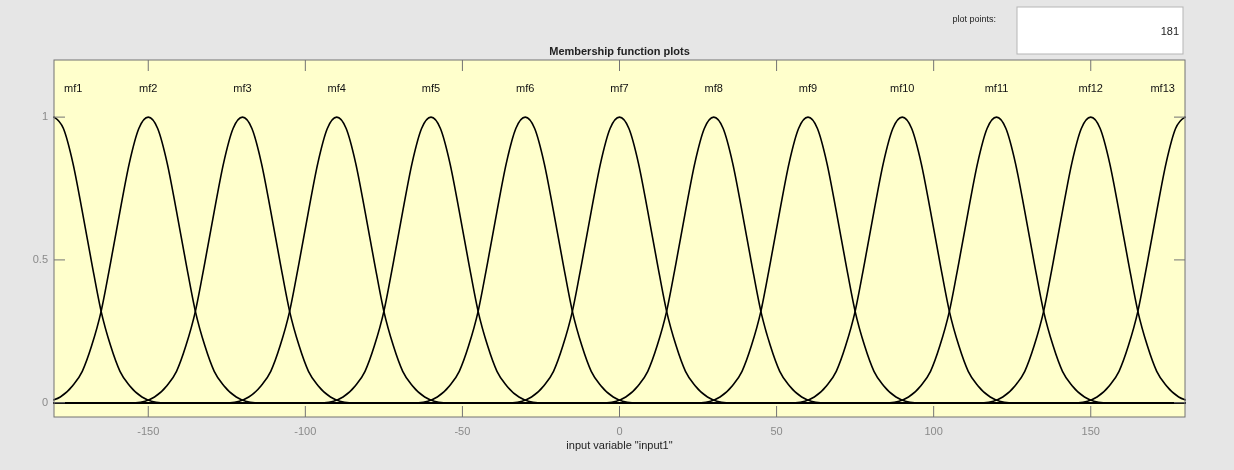 The image size is (1234, 470). Describe the element at coordinates (713, 88) in the screenshot. I see `text: mf8` at that location.